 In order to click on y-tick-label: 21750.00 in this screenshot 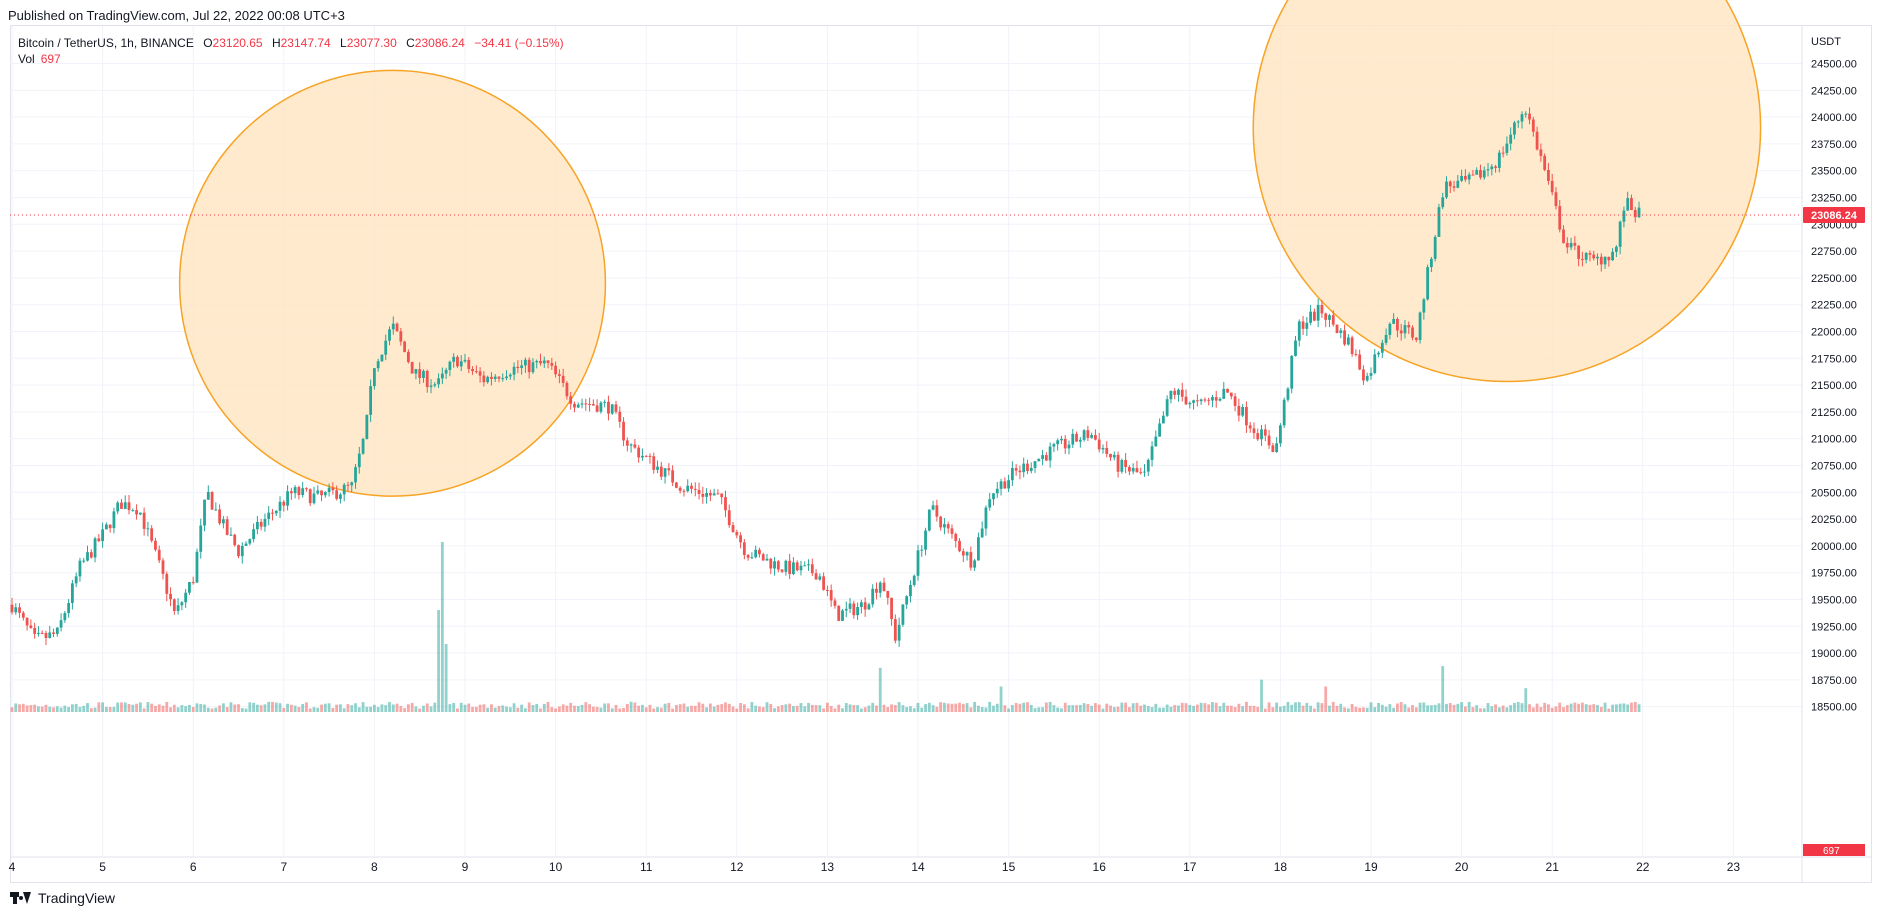, I will do `click(1834, 359)`.